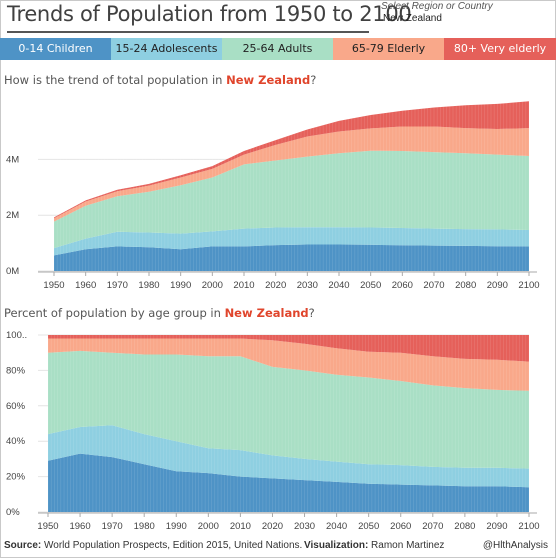 This screenshot has width=556, height=558. What do you see at coordinates (55, 49) in the screenshot?
I see `legend-item-children: 0-14 Children` at bounding box center [55, 49].